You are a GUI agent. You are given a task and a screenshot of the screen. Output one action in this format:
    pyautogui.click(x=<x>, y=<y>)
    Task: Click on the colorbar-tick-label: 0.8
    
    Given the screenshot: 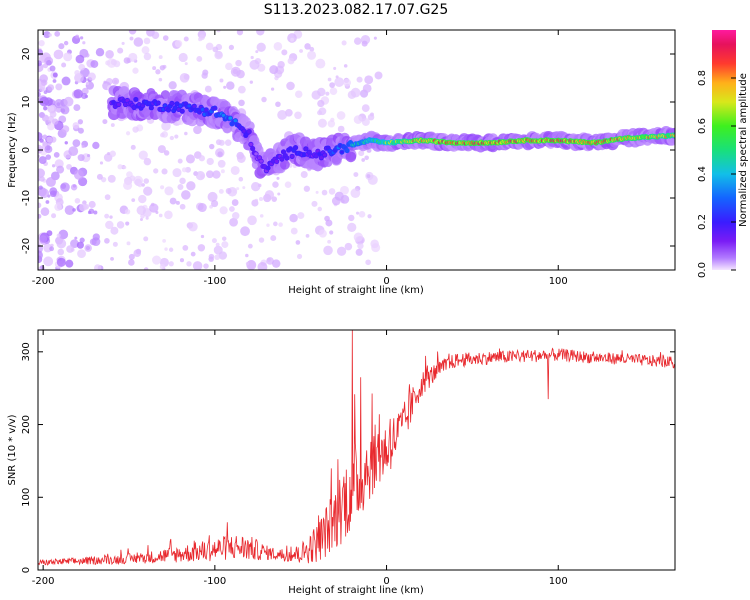 What is the action you would take?
    pyautogui.click(x=702, y=78)
    